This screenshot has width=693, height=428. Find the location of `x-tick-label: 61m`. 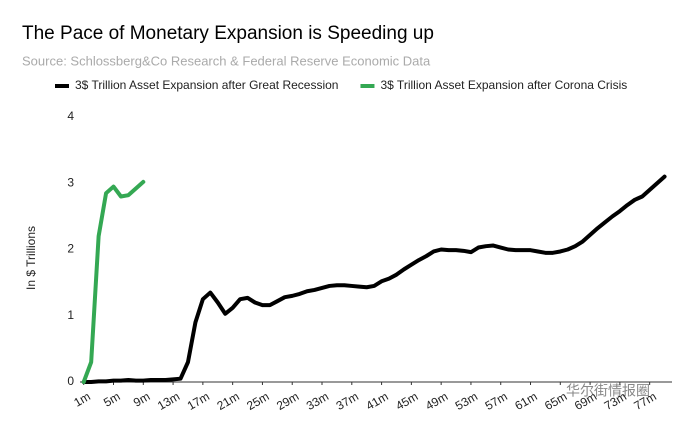

x-tick-label: 61m is located at coordinates (525, 401).